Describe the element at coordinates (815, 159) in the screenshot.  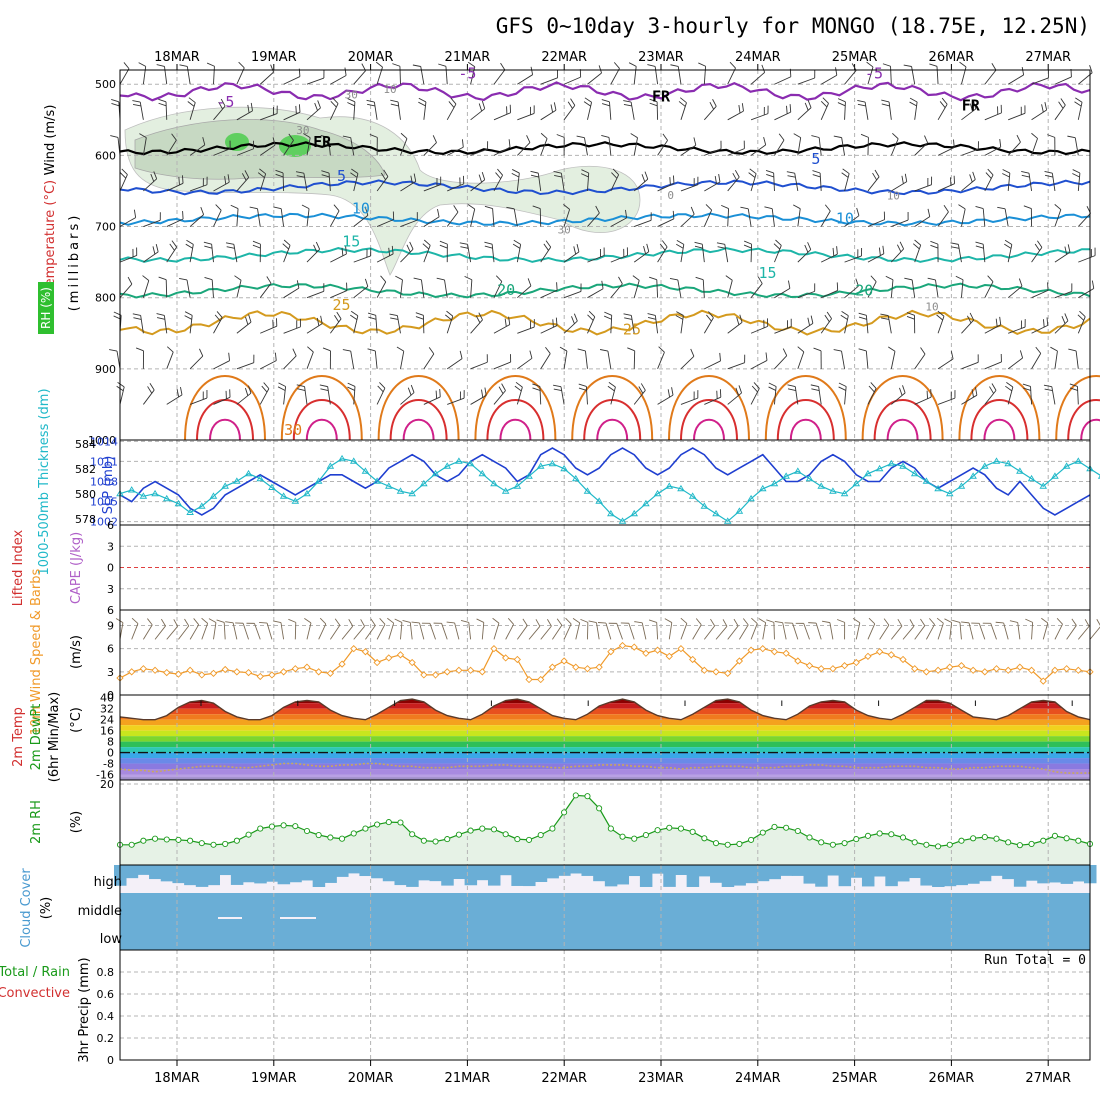
I see `contour-label: 5` at that location.